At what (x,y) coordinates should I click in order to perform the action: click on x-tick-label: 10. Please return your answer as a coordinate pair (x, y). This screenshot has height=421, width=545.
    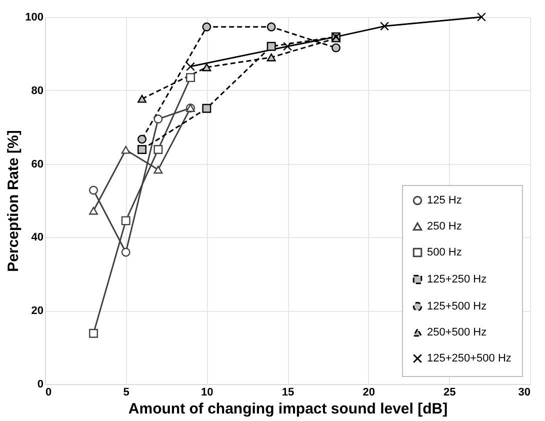
    Looking at the image, I should click on (207, 392).